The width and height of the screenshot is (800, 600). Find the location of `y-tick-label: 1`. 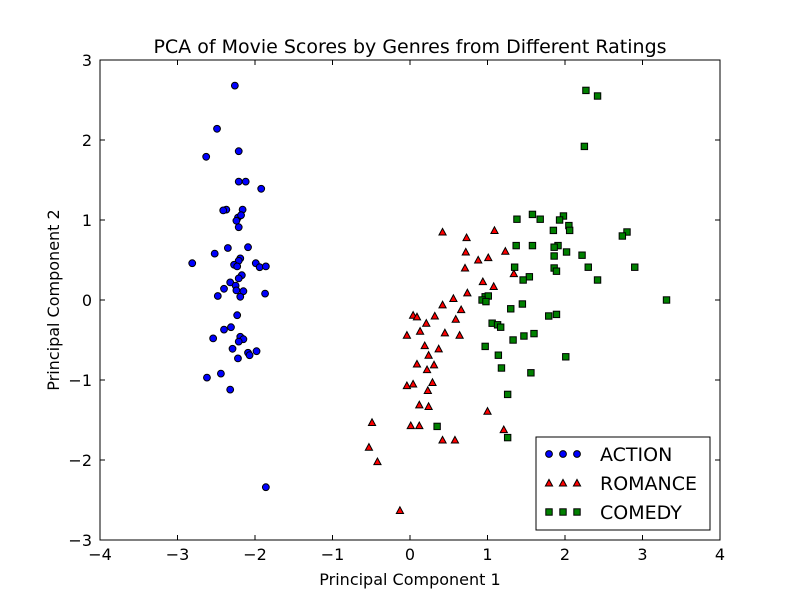

y-tick-label: 1 is located at coordinates (87, 220).